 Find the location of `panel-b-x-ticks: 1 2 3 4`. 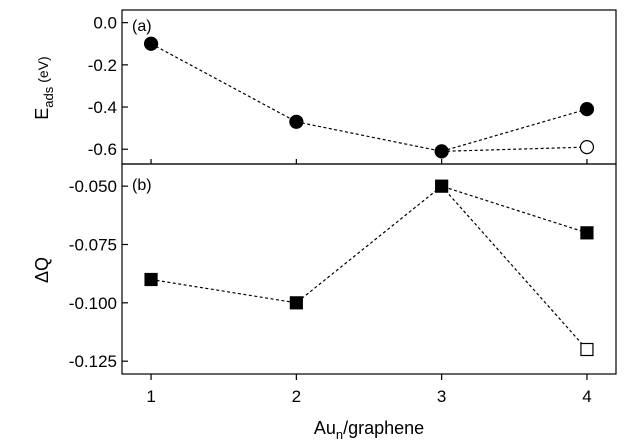

panel-b-x-ticks: 1 2 3 4 is located at coordinates (369, 390).